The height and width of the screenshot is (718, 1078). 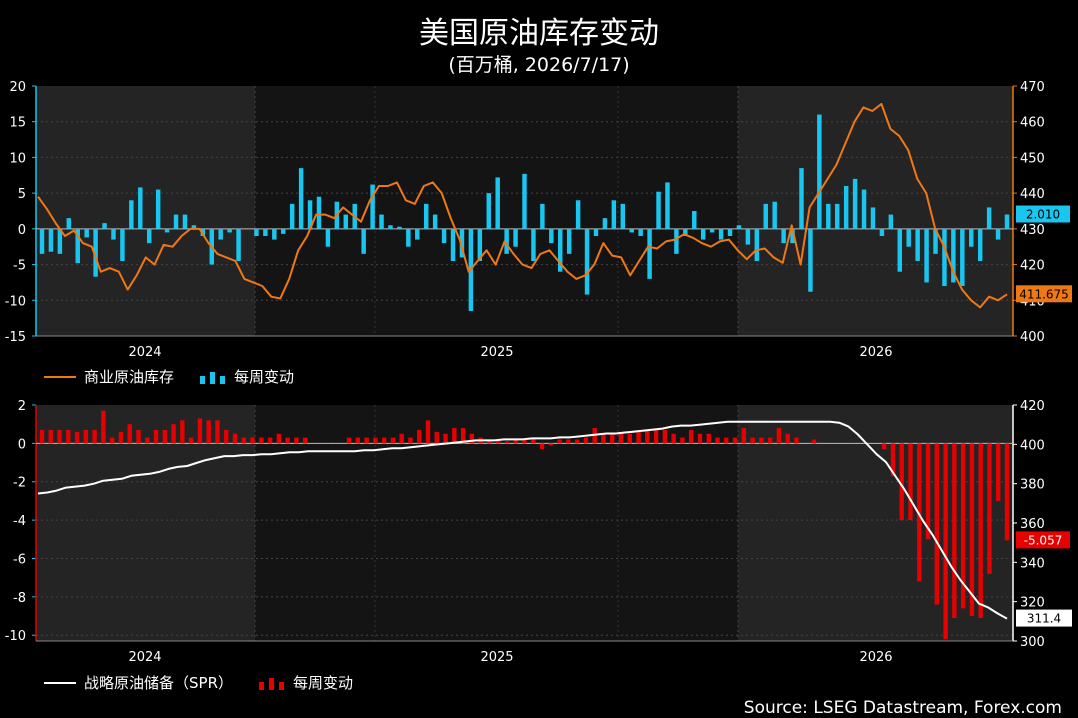 What do you see at coordinates (1032, 337) in the screenshot?
I see `right-tick-0-0: 400` at bounding box center [1032, 337].